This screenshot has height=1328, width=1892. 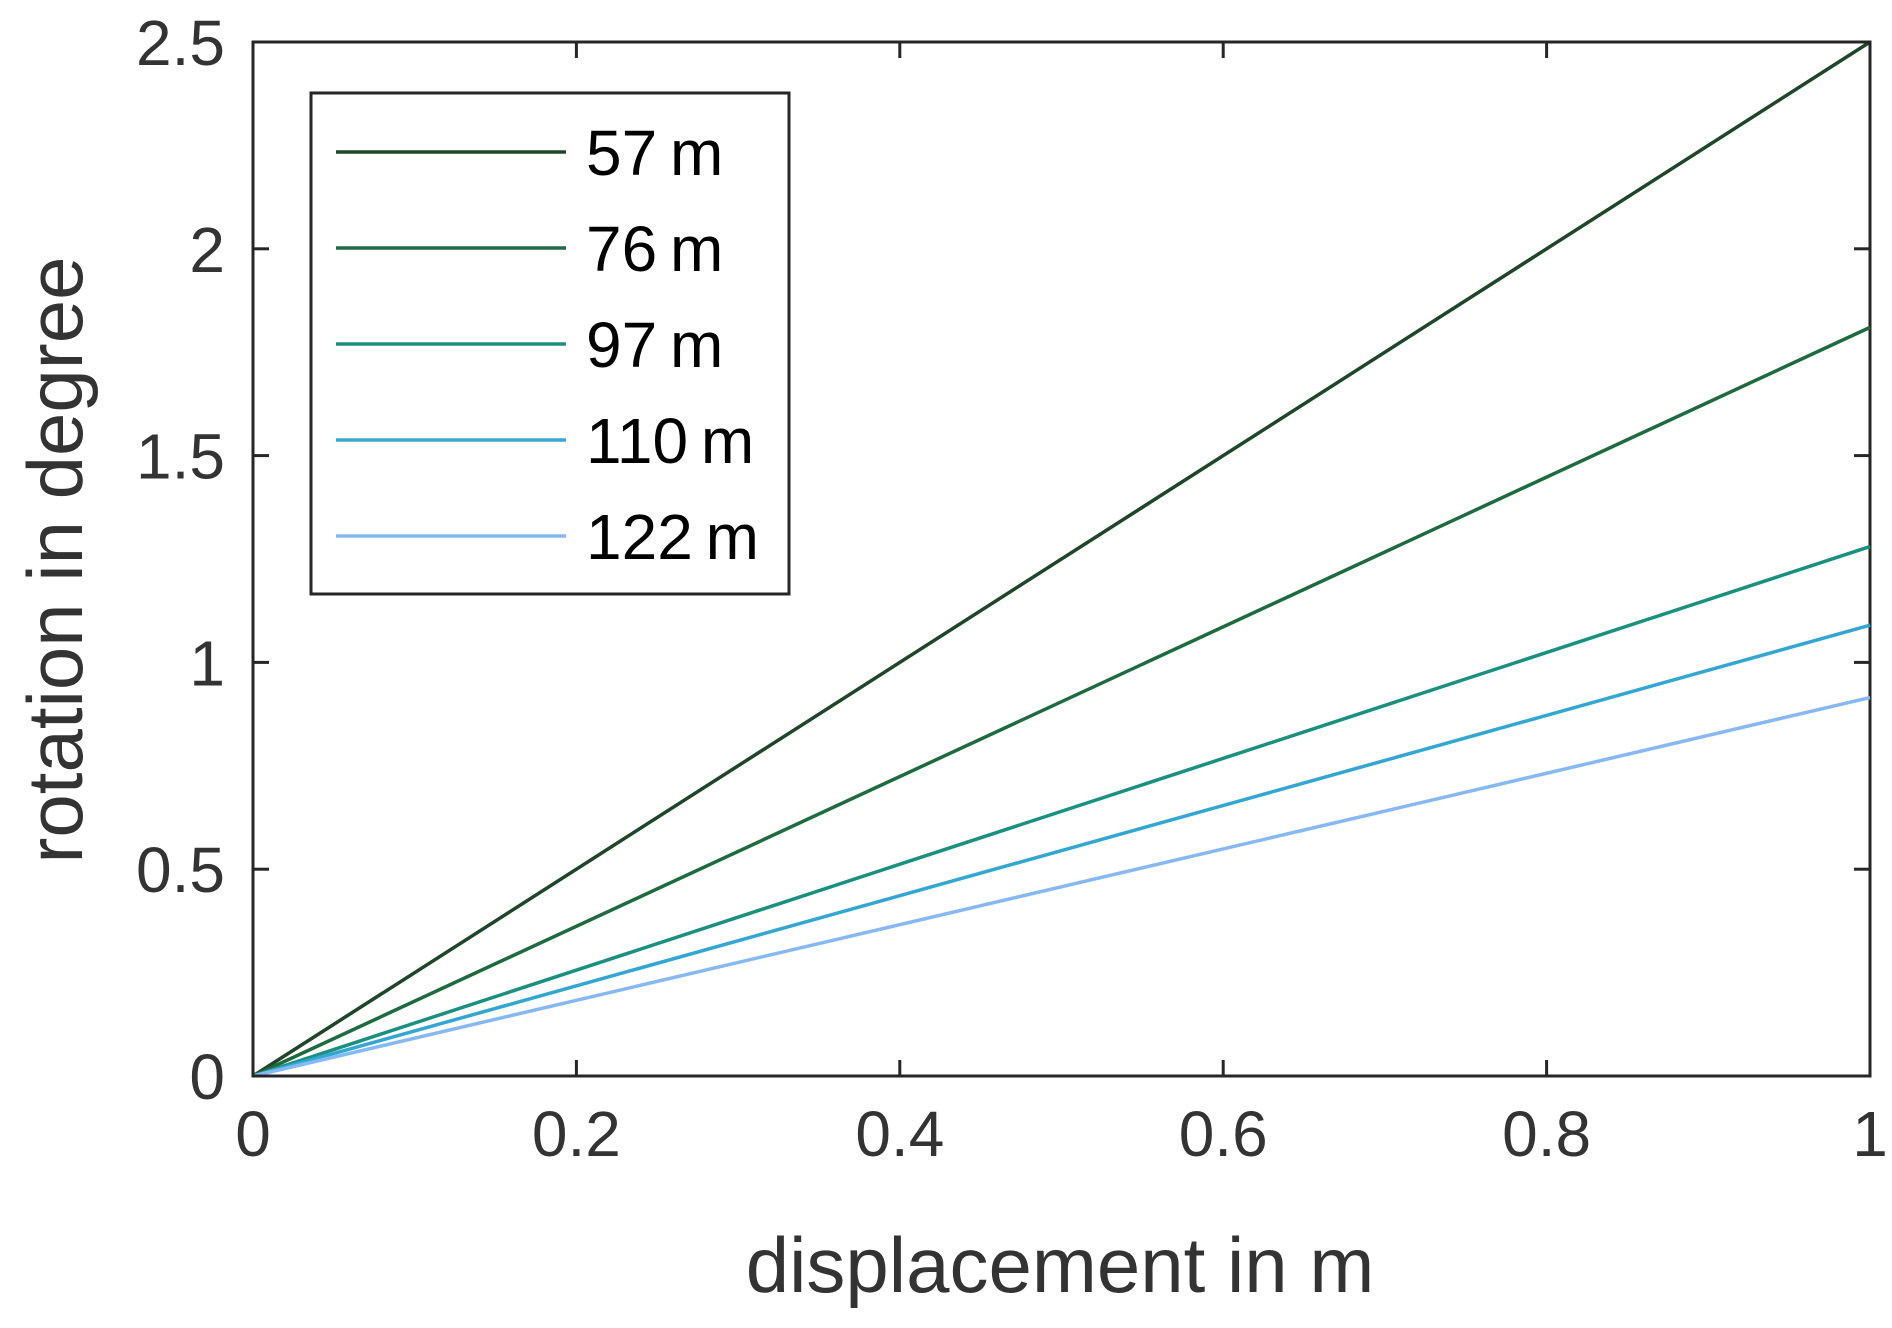 What do you see at coordinates (672, 537) in the screenshot?
I see `legend-label-5: 122 m` at bounding box center [672, 537].